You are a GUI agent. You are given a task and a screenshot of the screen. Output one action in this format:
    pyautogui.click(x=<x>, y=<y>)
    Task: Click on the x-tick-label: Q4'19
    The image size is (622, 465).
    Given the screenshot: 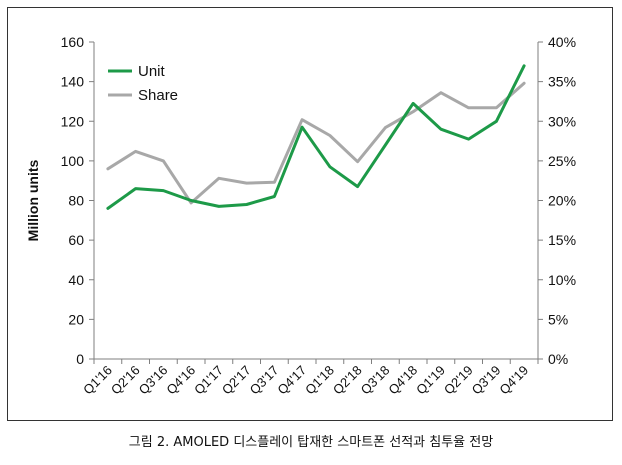 What is the action you would take?
    pyautogui.click(x=513, y=380)
    